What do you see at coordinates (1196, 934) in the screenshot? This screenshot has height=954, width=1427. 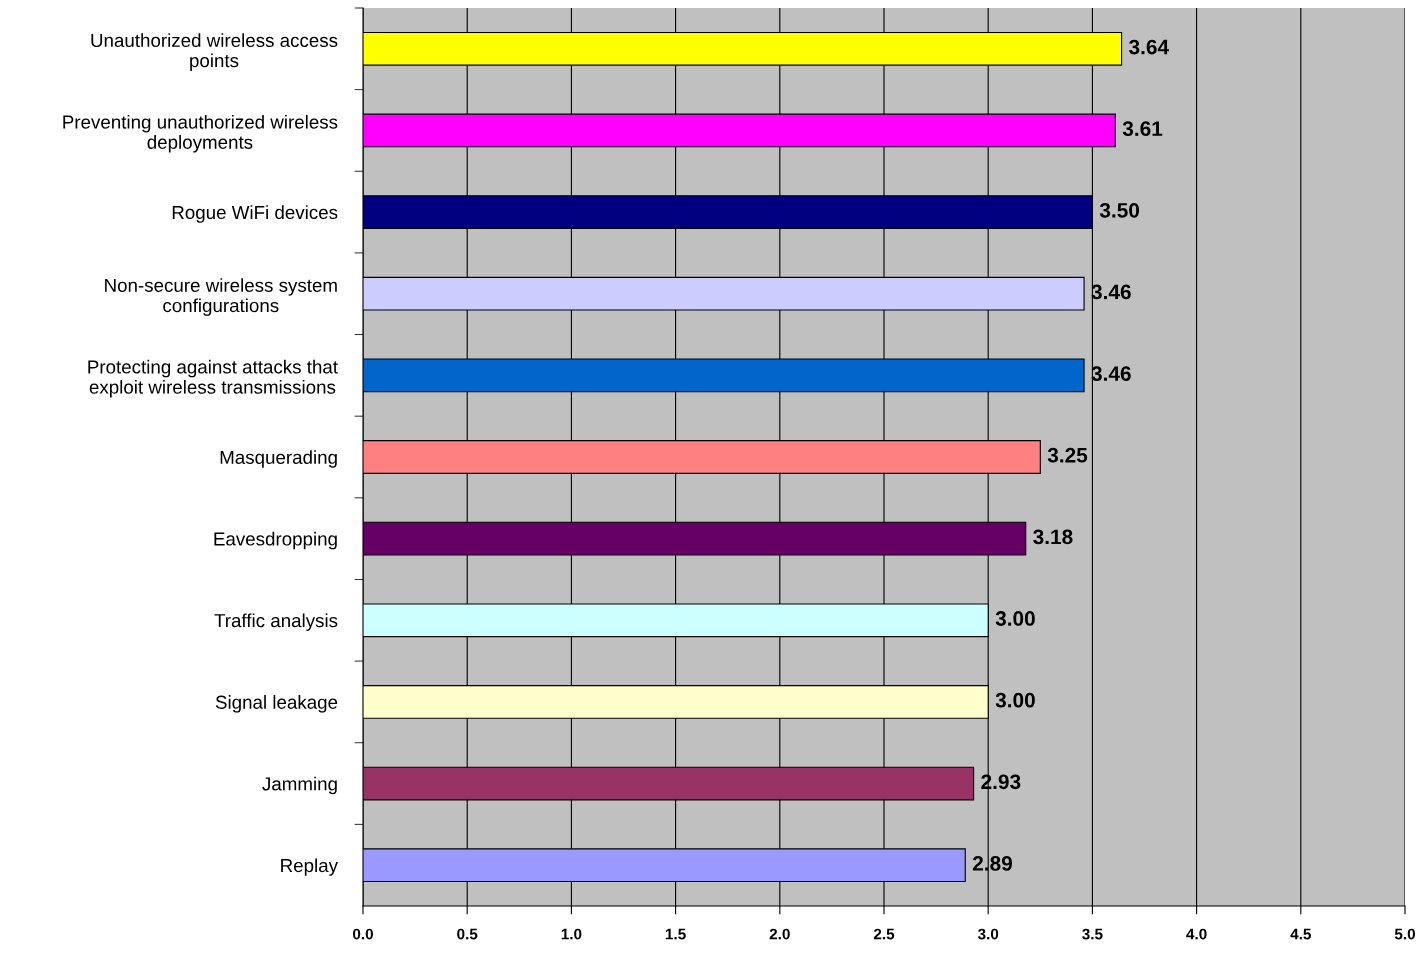 I see `x-tick-label: 4.0` at bounding box center [1196, 934].